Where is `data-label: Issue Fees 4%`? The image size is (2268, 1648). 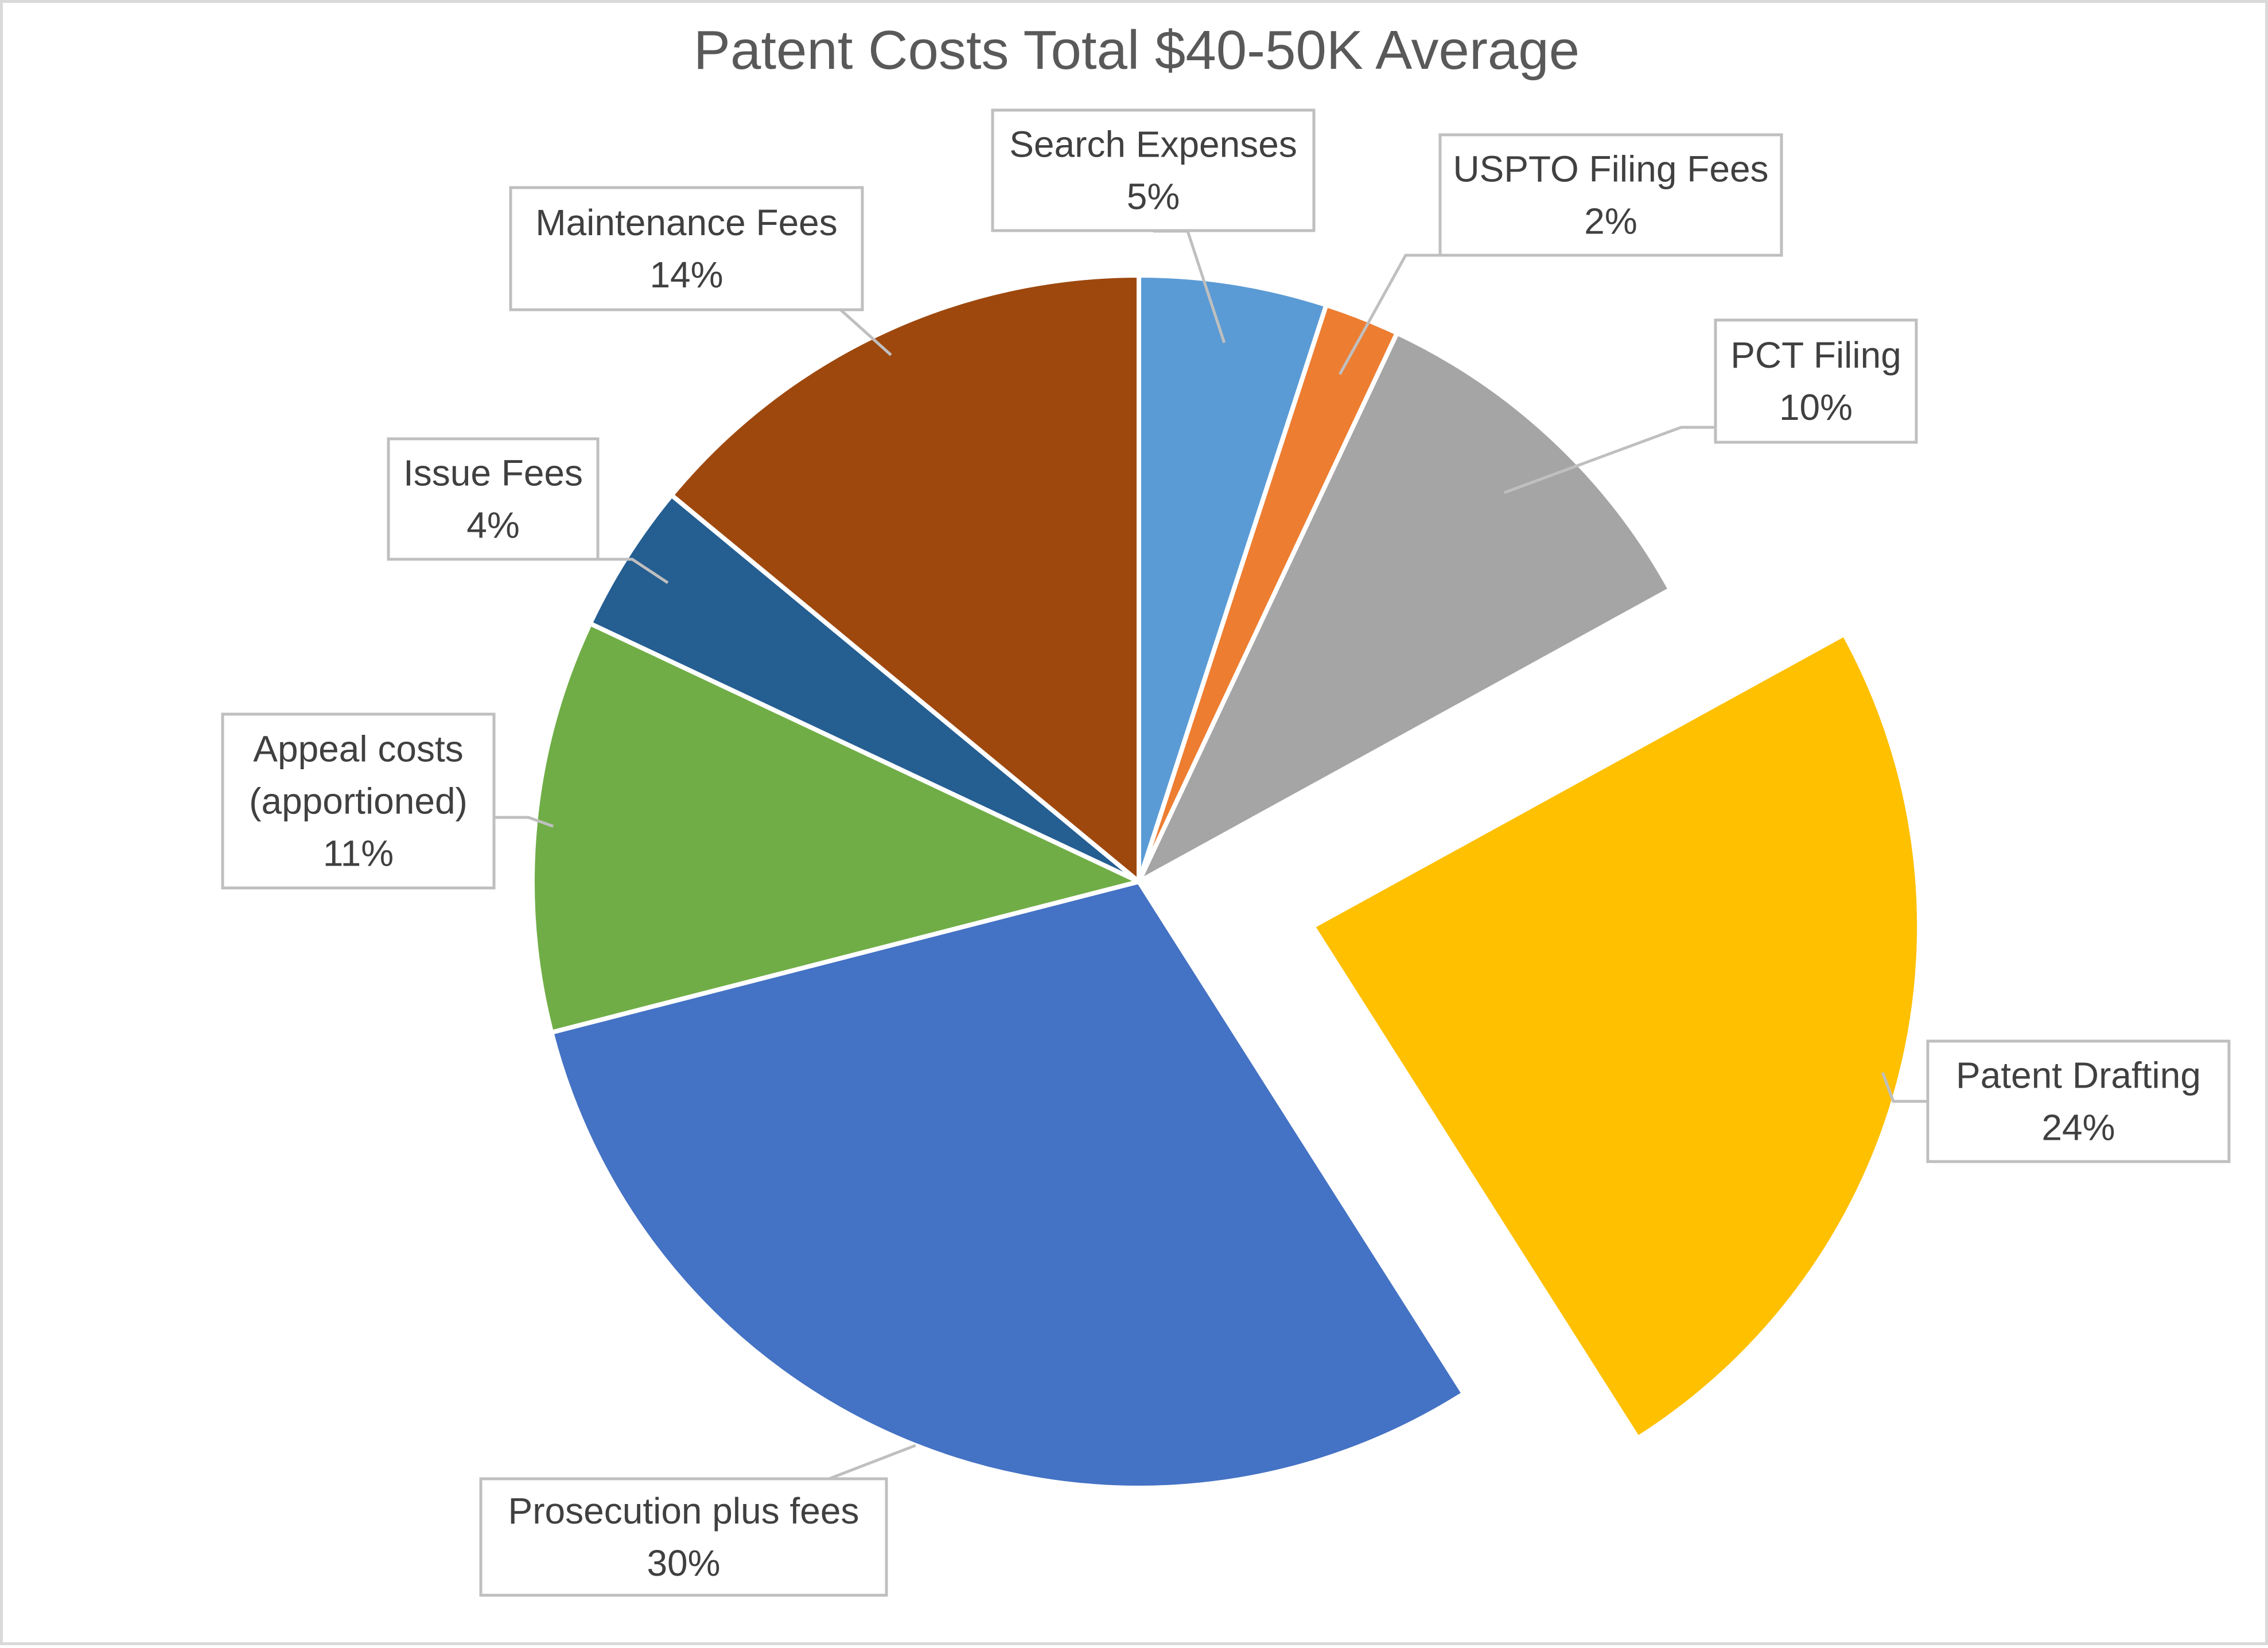
data-label: Issue Fees 4% is located at coordinates (493, 499).